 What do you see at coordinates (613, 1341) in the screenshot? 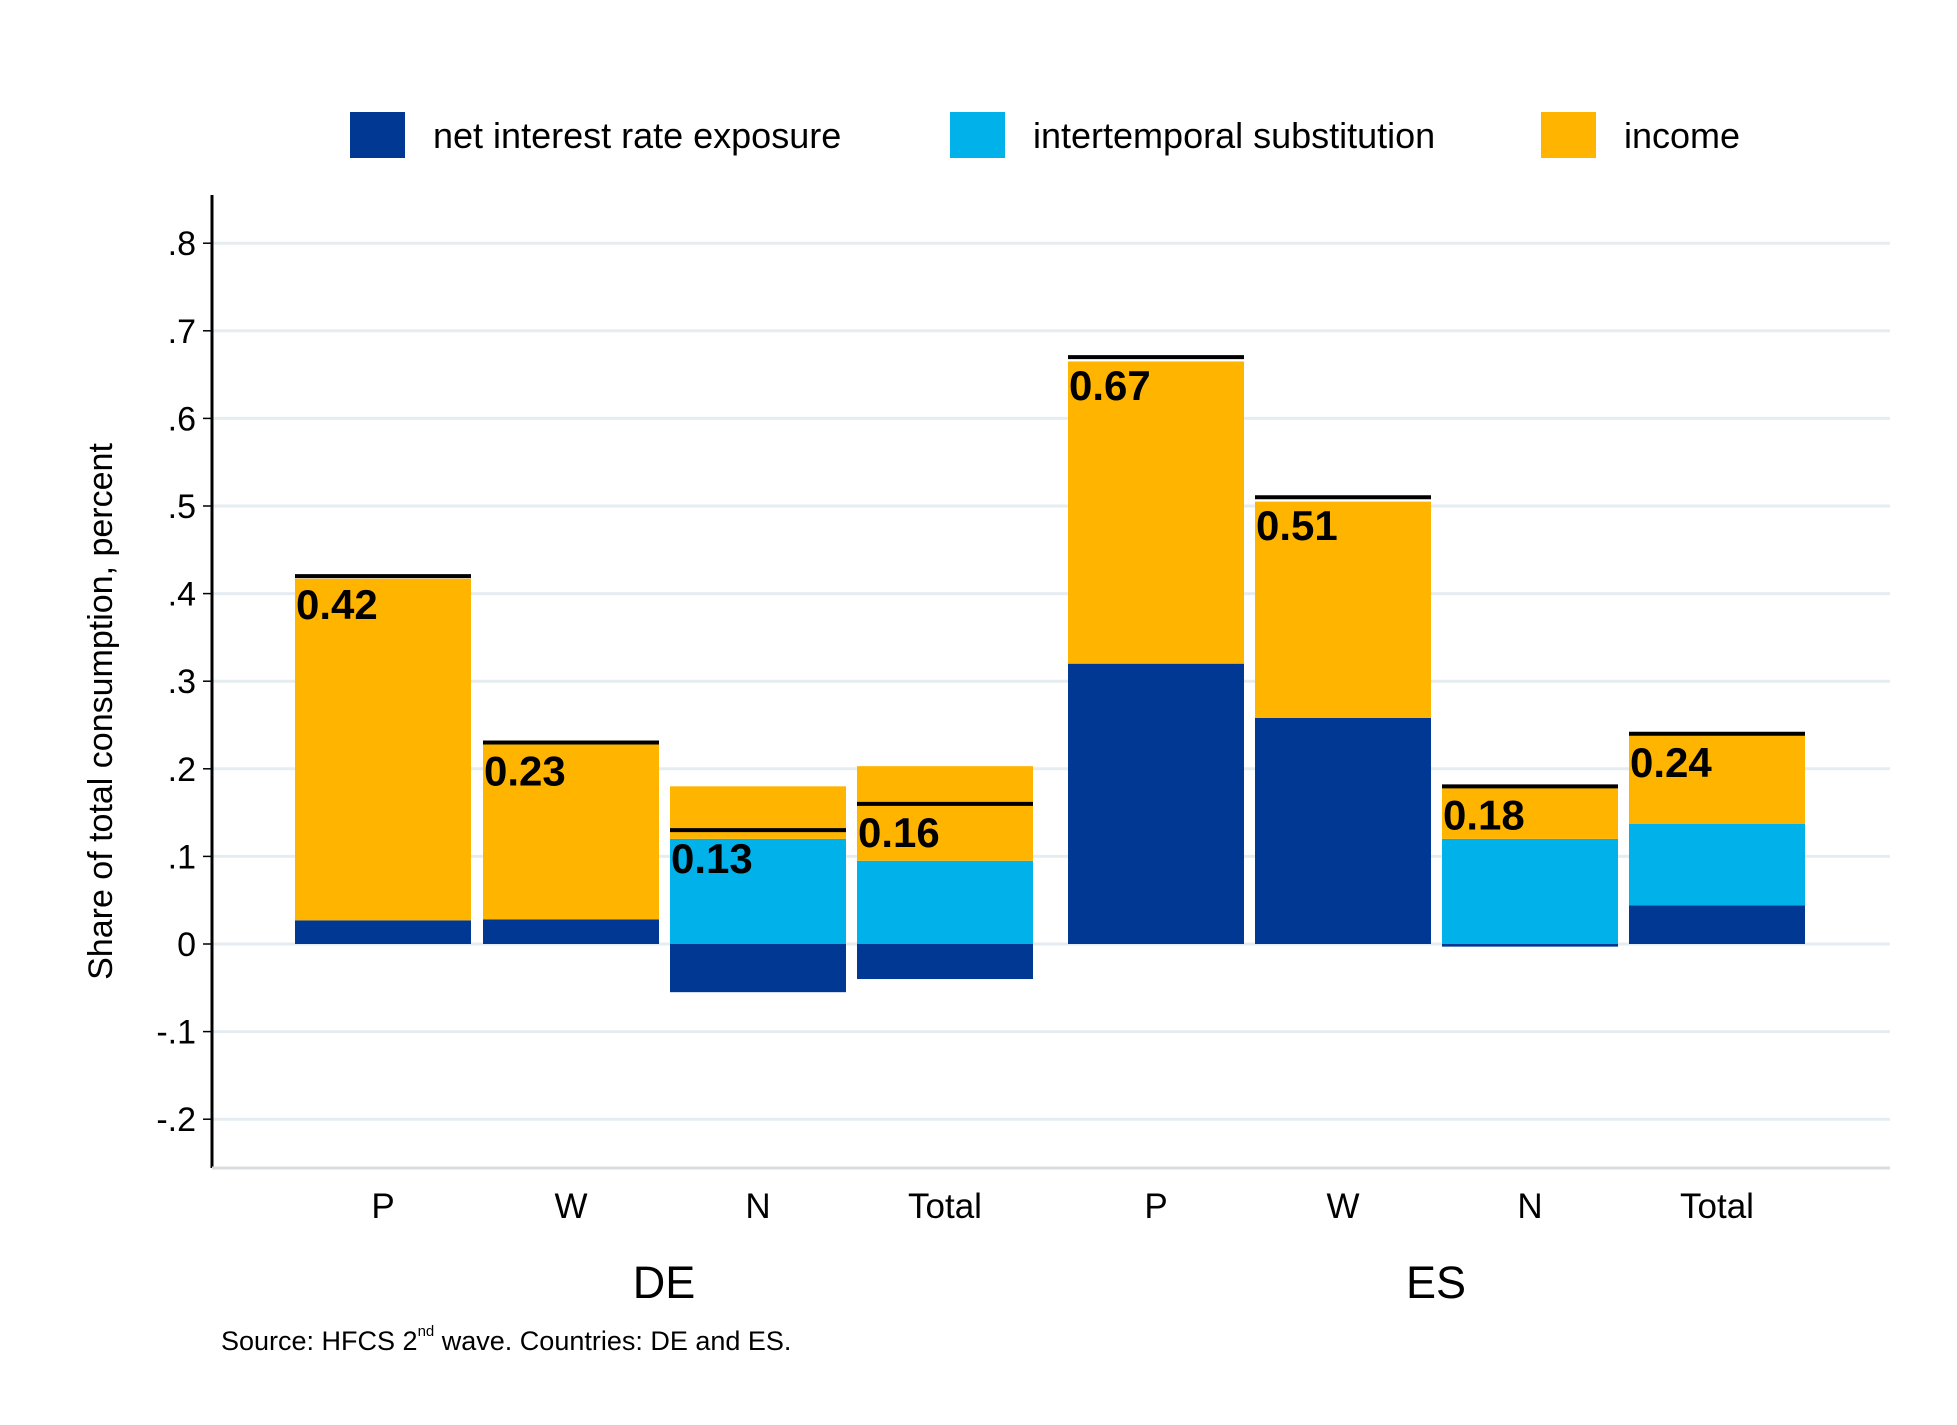
I see `source-suffix: wave. Countries: DE and ES.` at bounding box center [613, 1341].